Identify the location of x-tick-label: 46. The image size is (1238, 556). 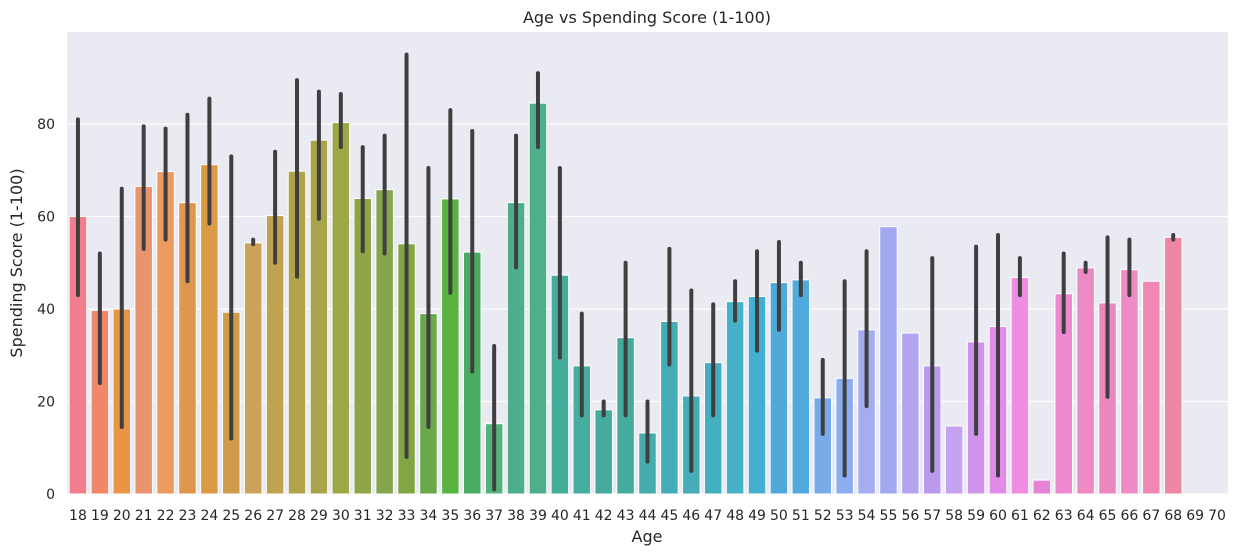
(691, 516).